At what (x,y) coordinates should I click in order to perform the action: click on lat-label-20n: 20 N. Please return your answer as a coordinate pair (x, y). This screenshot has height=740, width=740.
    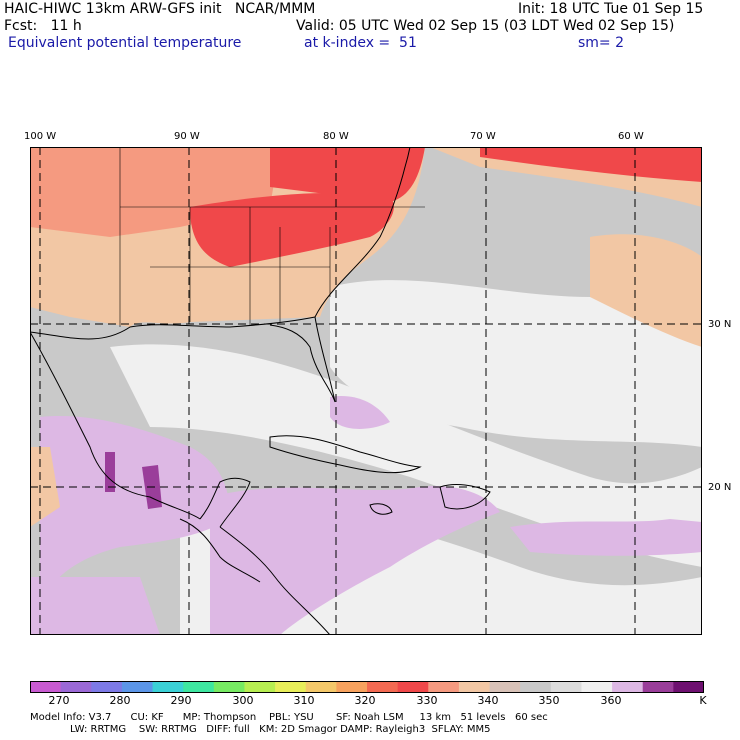
    Looking at the image, I should click on (720, 487).